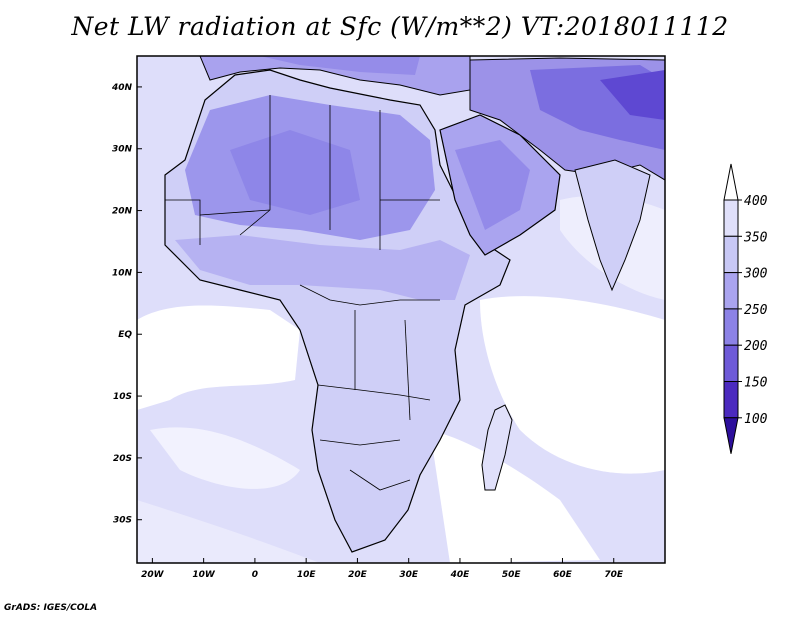 Image resolution: width=800 pixels, height=618 pixels. Describe the element at coordinates (358, 575) in the screenshot. I see `lon-tick-label: 20E` at that location.